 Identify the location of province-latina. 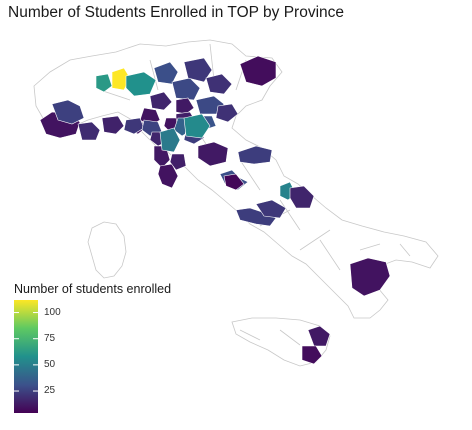
(271, 209).